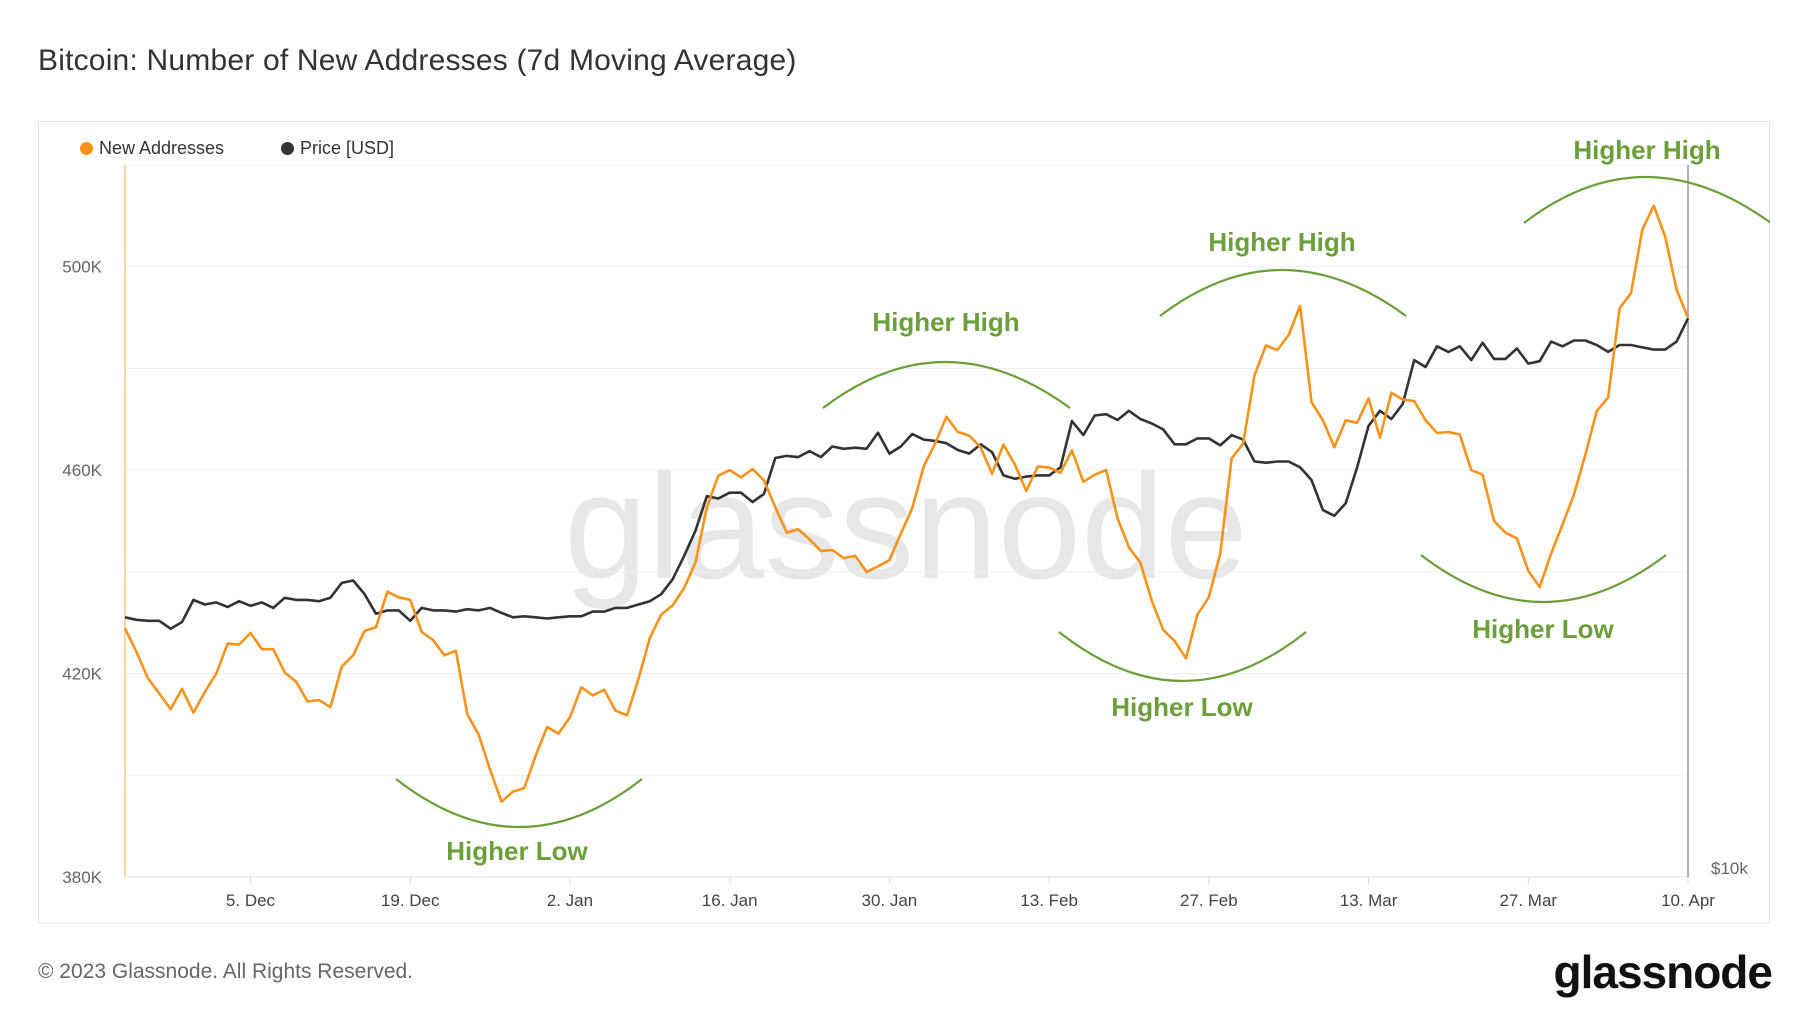 Image resolution: width=1800 pixels, height=1013 pixels. What do you see at coordinates (410, 900) in the screenshot?
I see `x-tick-label: 19. Dec` at bounding box center [410, 900].